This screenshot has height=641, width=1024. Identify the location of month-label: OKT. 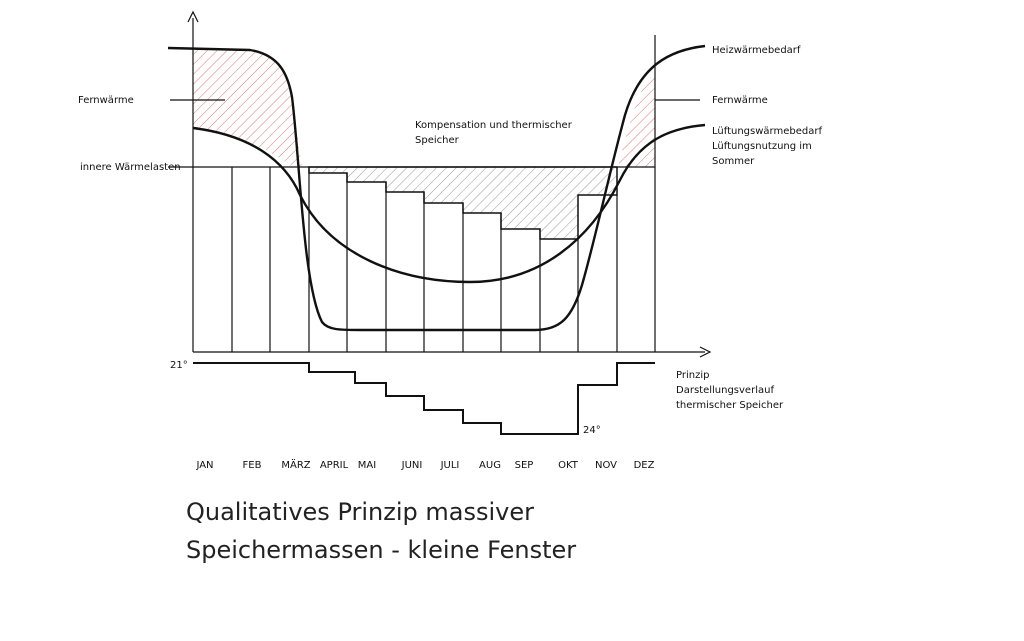
(568, 465).